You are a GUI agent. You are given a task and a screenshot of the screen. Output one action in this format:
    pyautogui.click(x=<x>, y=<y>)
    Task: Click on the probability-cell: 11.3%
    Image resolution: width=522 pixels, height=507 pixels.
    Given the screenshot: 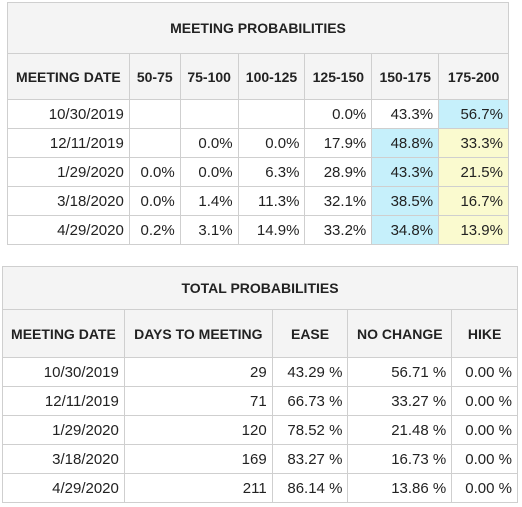 What is the action you would take?
    pyautogui.click(x=271, y=201)
    